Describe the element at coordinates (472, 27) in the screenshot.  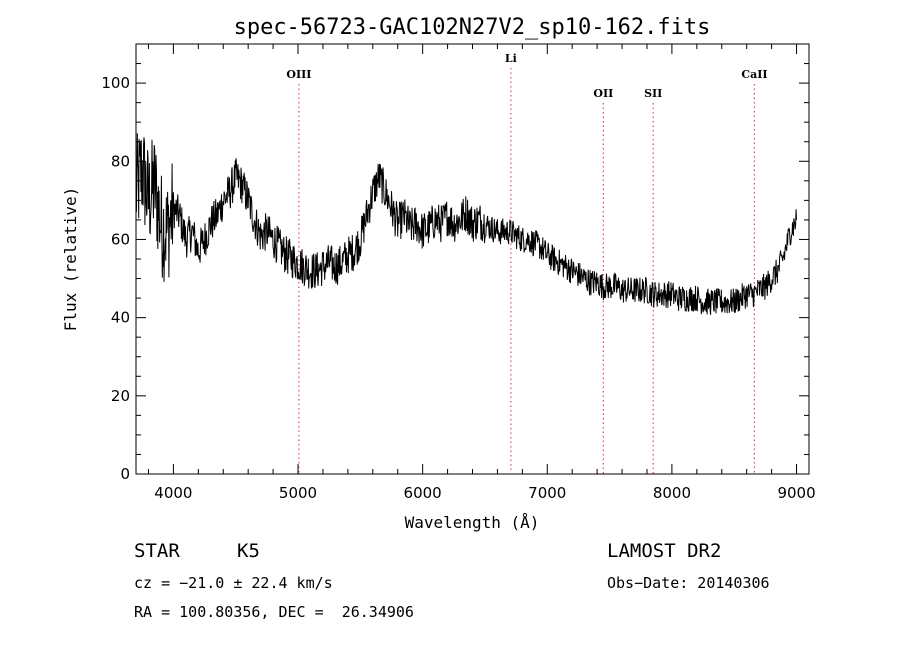
I see `chart-title: spec-56723-GAC102N27V2_sp10-162.fits` at that location.